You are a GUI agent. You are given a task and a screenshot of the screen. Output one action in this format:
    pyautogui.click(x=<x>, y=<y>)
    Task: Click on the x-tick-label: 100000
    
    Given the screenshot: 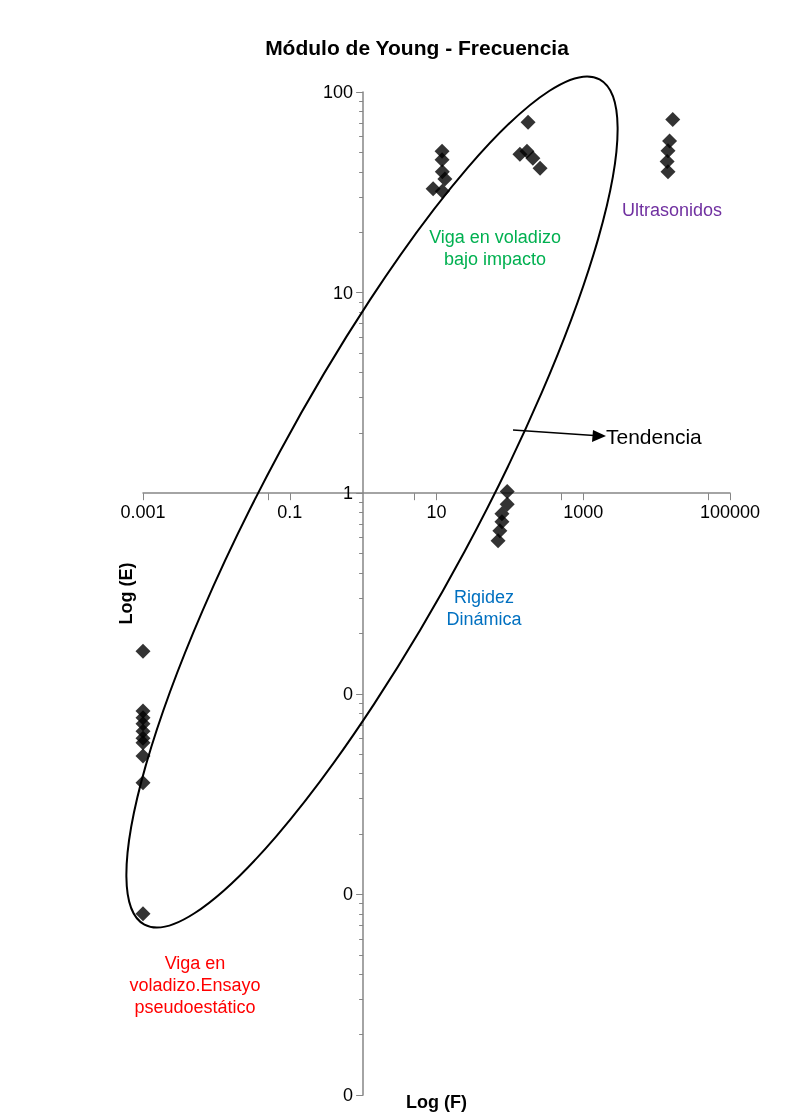 What is the action you would take?
    pyautogui.click(x=730, y=512)
    